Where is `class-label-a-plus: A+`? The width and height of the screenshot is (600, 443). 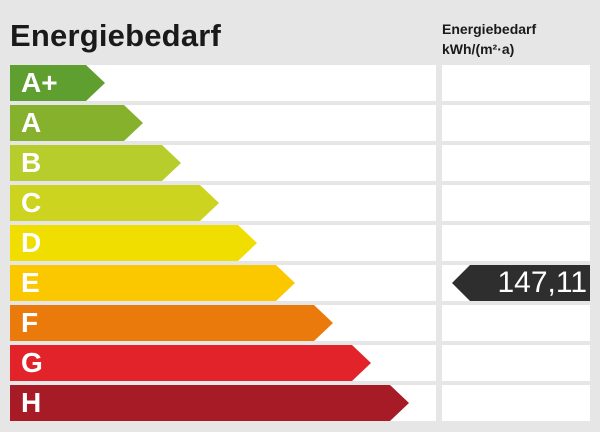 class-label-a-plus: A+ is located at coordinates (39, 82).